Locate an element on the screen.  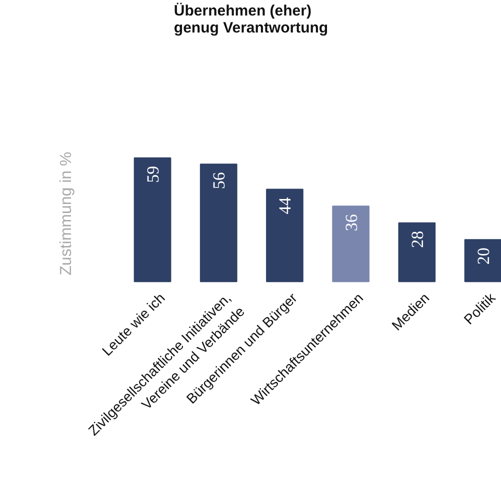
data-label: 59 is located at coordinates (153, 174).